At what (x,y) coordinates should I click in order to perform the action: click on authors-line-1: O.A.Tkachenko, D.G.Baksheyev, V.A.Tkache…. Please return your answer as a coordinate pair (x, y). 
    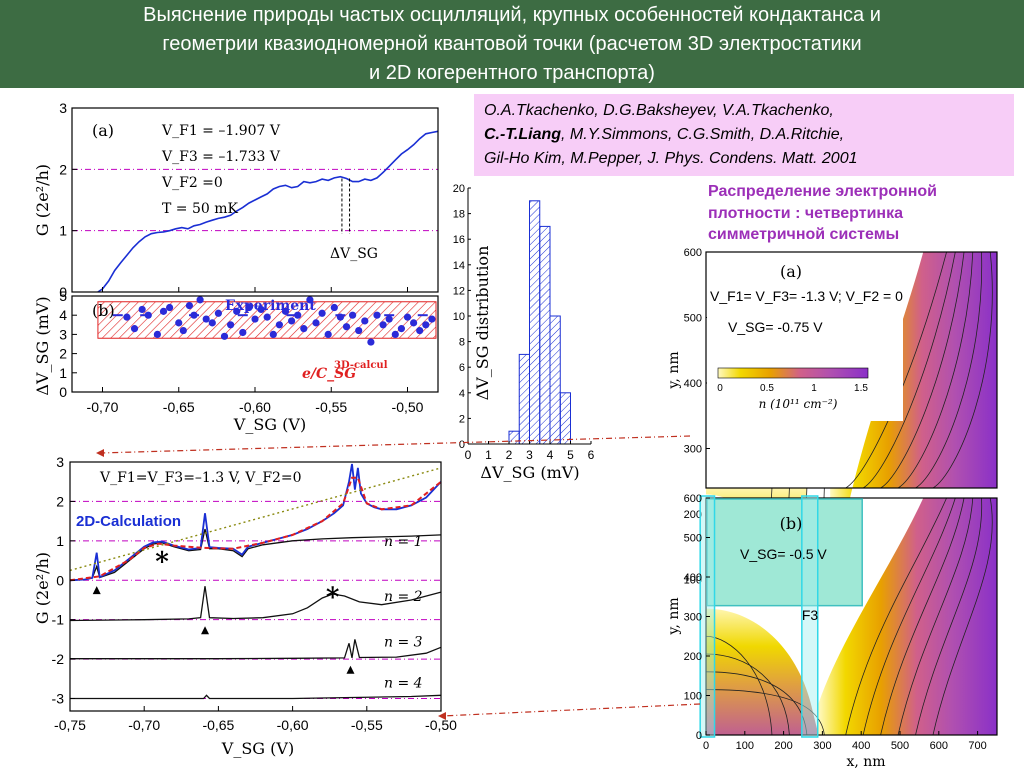
    Looking at the image, I should click on (659, 110).